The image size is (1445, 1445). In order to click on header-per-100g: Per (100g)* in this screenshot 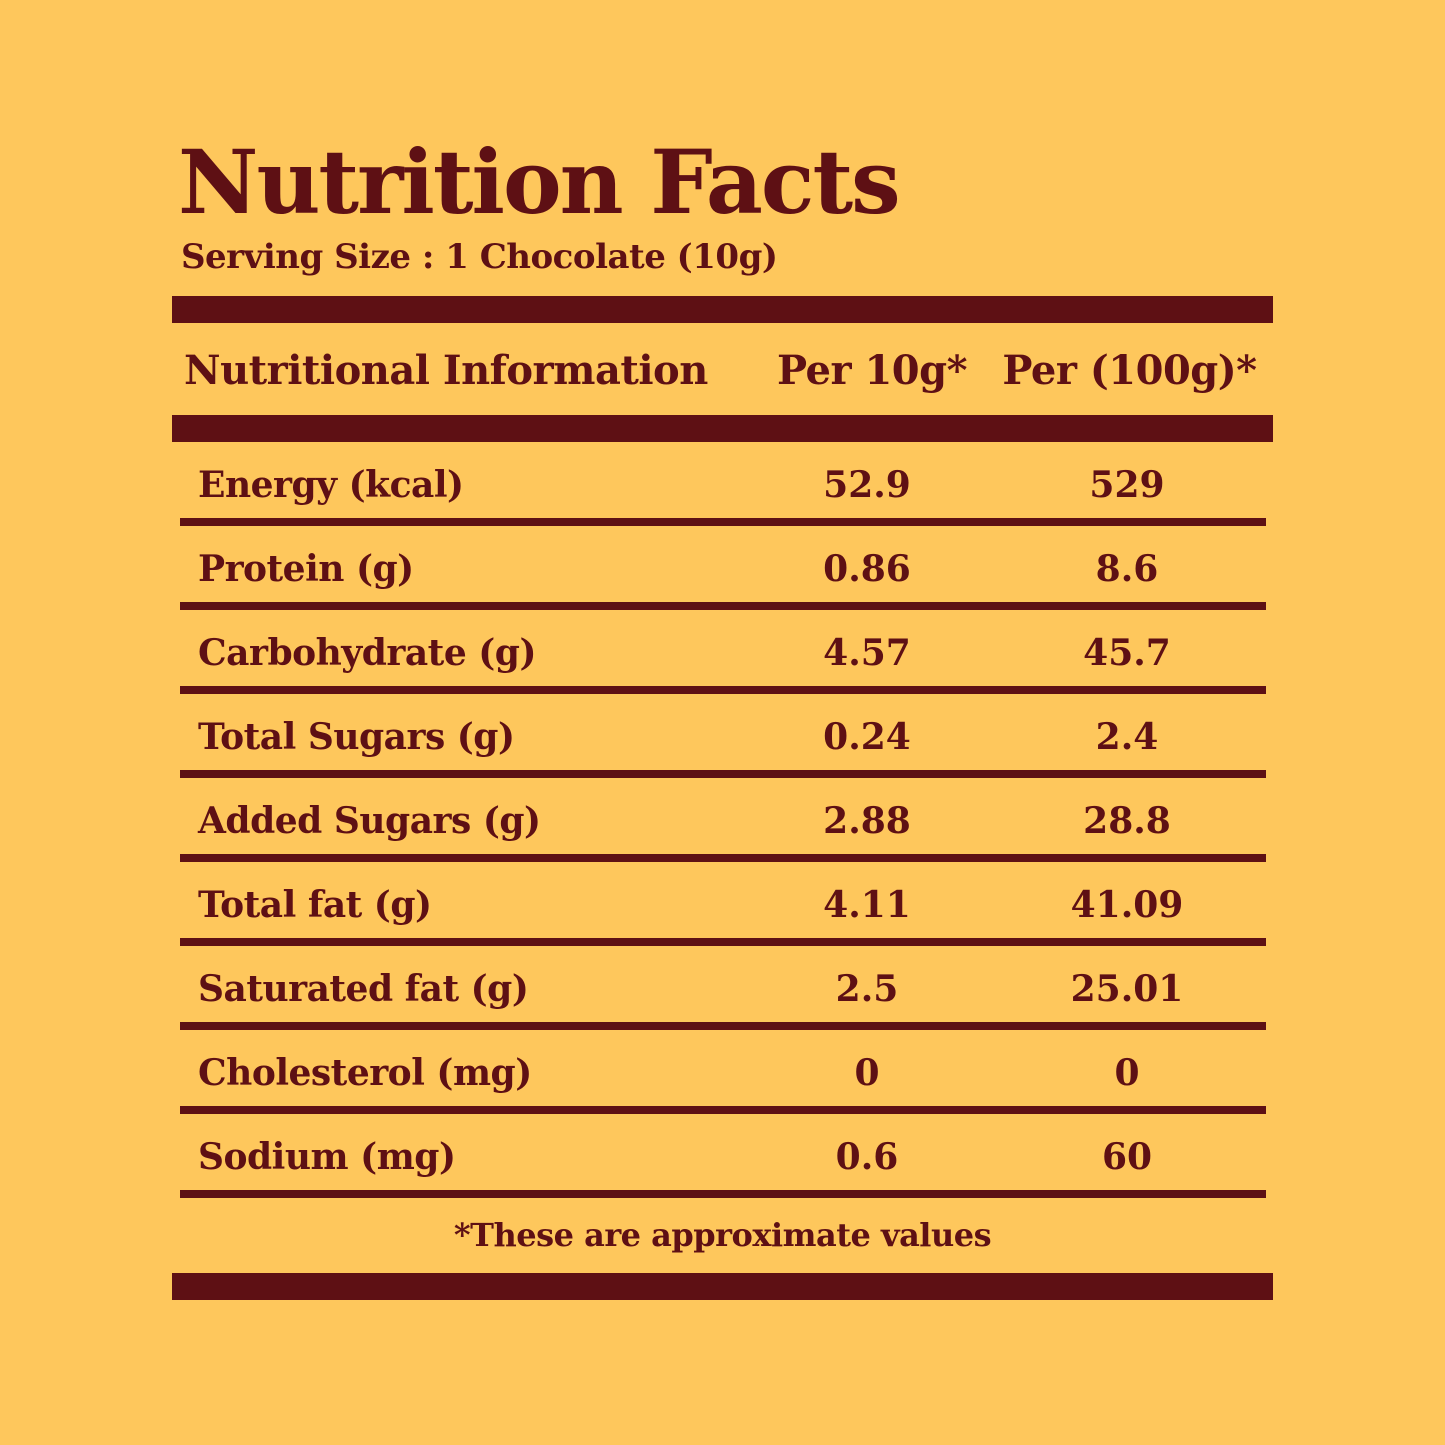, I will do `click(1129, 370)`.